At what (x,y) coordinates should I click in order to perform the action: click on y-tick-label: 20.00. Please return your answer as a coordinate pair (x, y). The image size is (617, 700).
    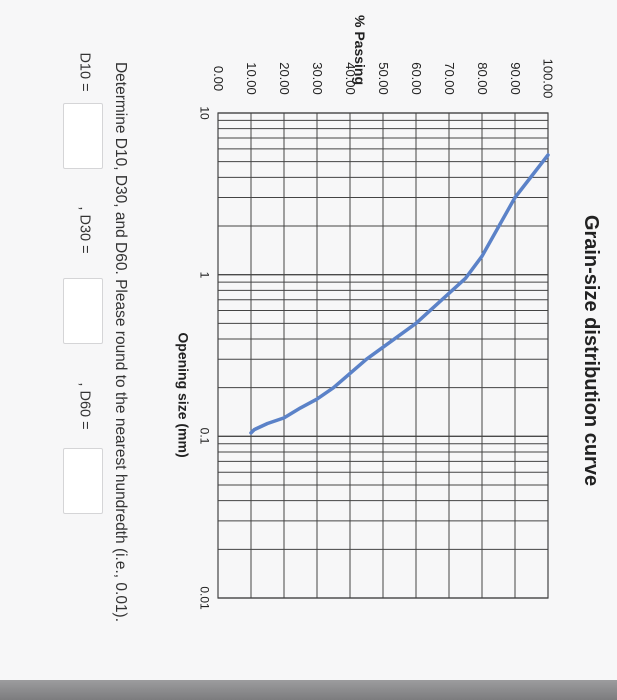
    Looking at the image, I should click on (284, 78).